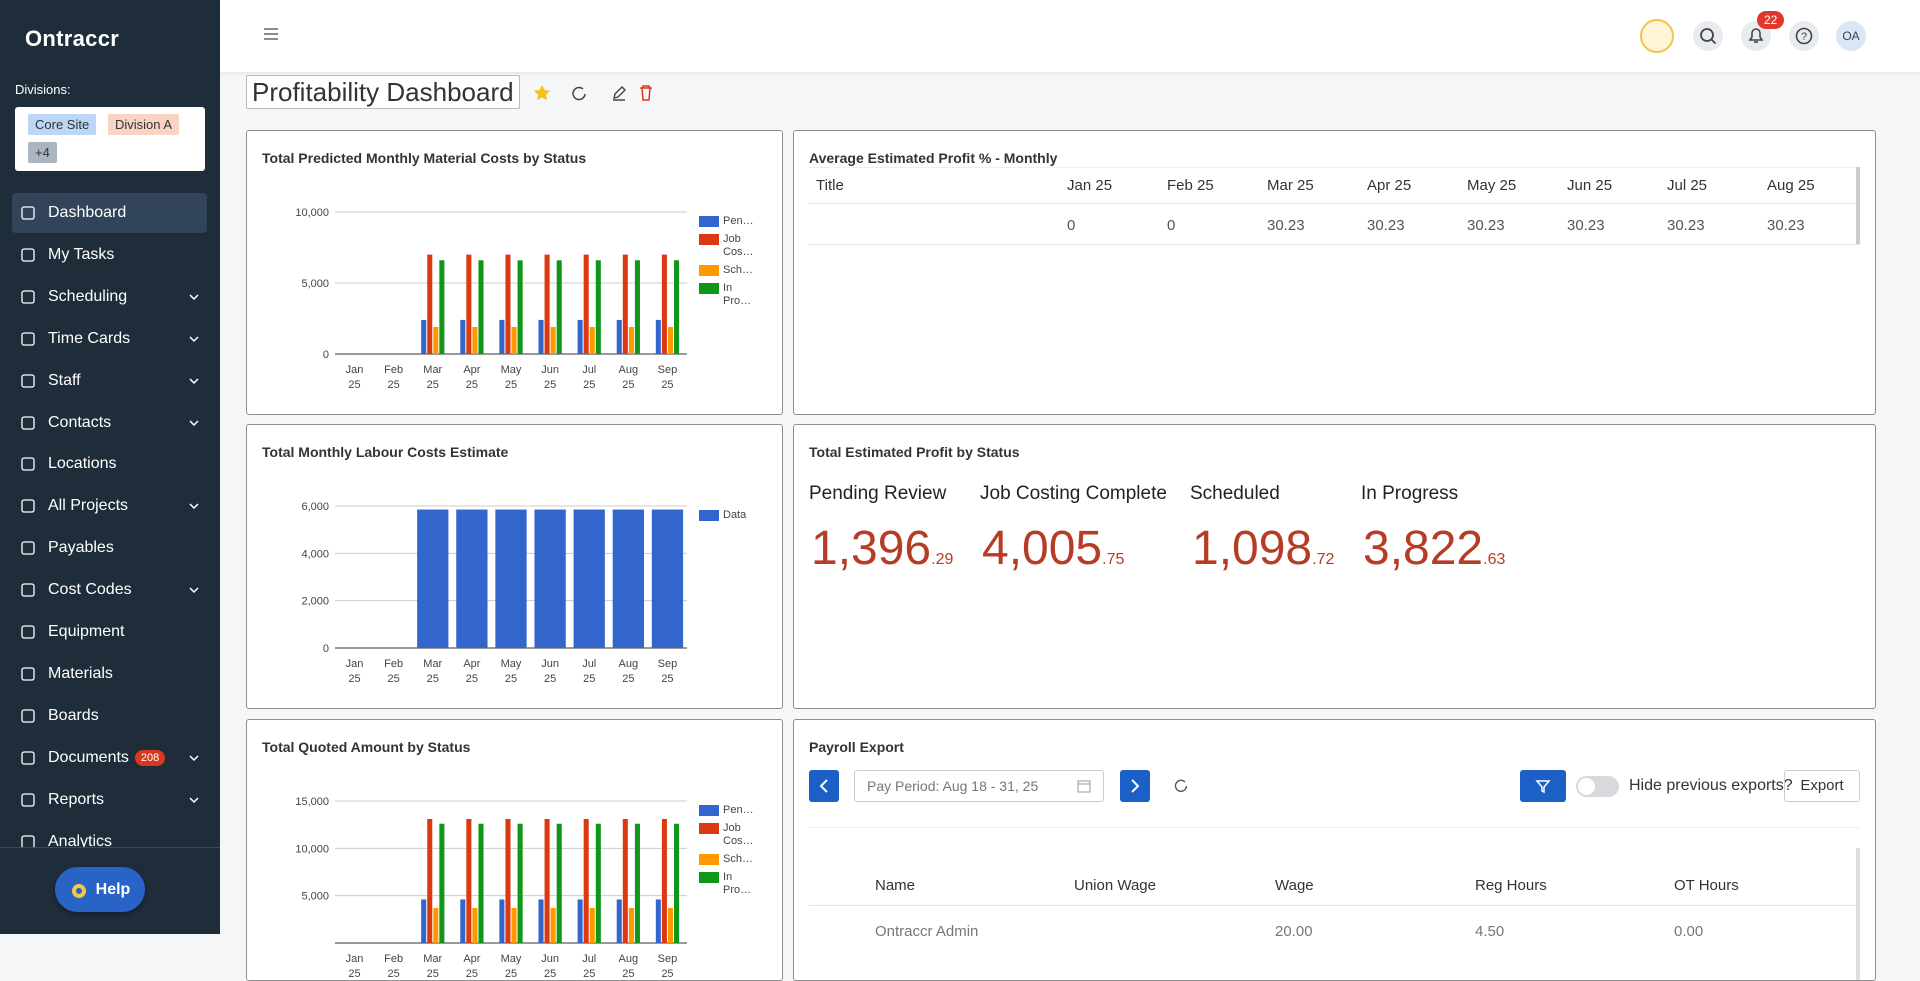 The width and height of the screenshot is (1920, 981). I want to click on pay-period-picker: Pay Period: Aug 18 - 31, 25, so click(979, 786).